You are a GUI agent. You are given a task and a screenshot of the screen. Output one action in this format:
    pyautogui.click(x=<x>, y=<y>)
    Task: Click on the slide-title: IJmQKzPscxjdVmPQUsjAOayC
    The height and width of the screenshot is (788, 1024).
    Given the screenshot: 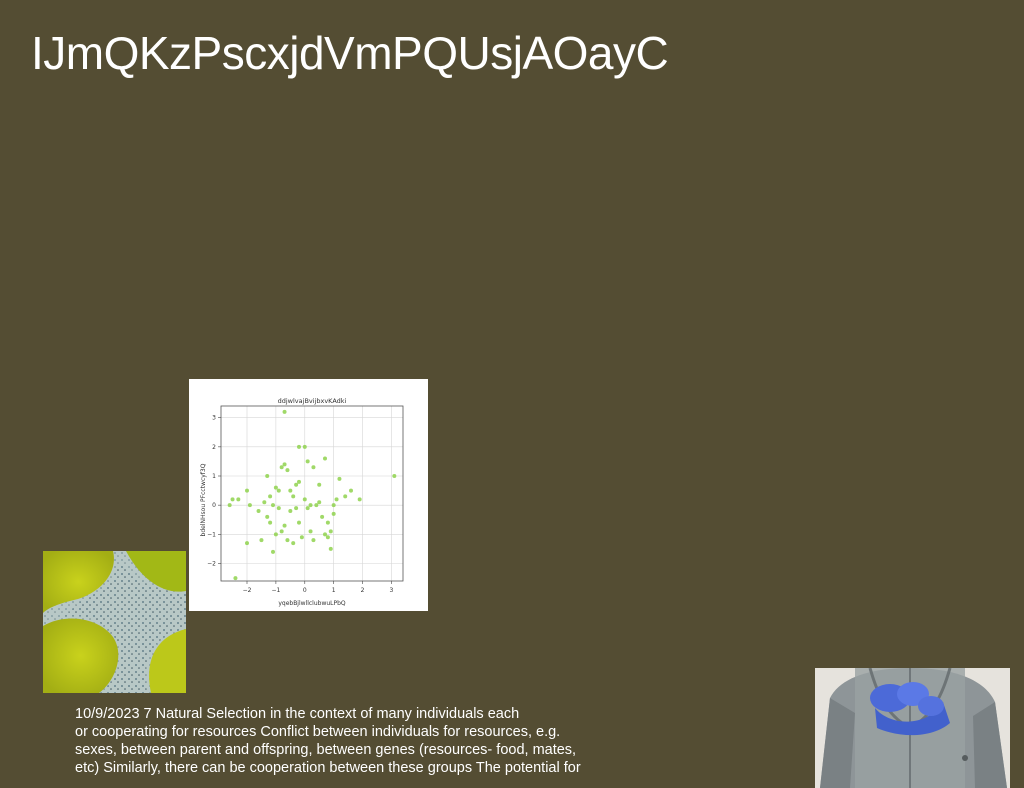 What is the action you would take?
    pyautogui.click(x=350, y=53)
    